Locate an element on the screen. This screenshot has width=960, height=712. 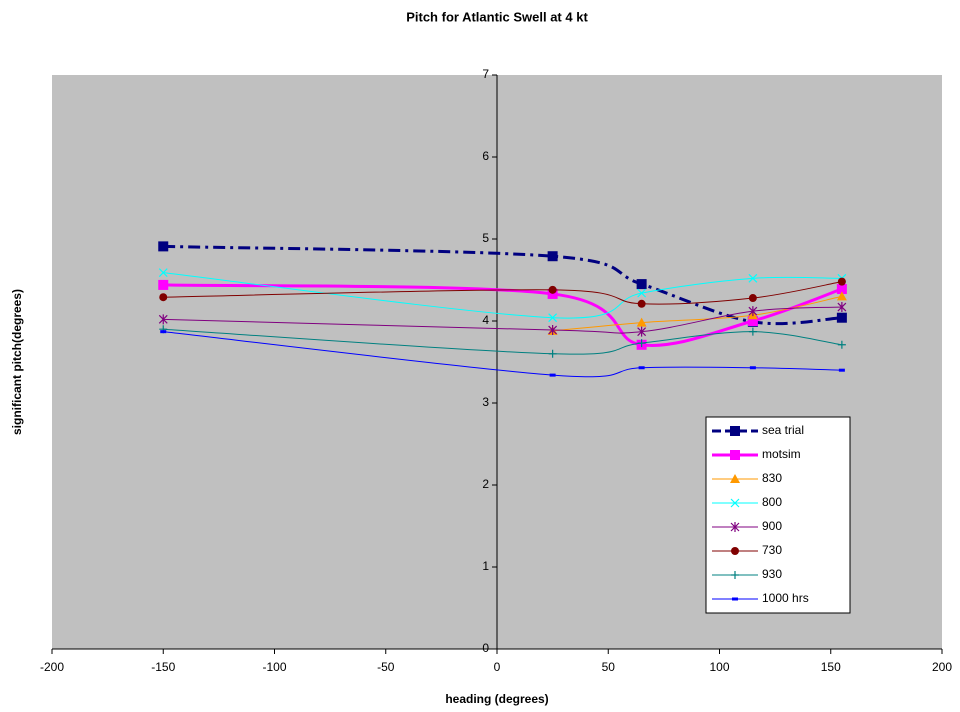
y-tick-label: 4 is located at coordinates (485, 320).